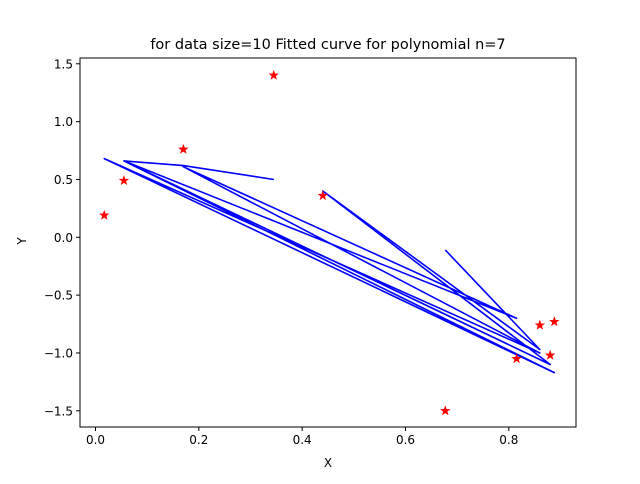 The width and height of the screenshot is (640, 484). I want to click on y-tick-label-0: −1.5, so click(58, 411).